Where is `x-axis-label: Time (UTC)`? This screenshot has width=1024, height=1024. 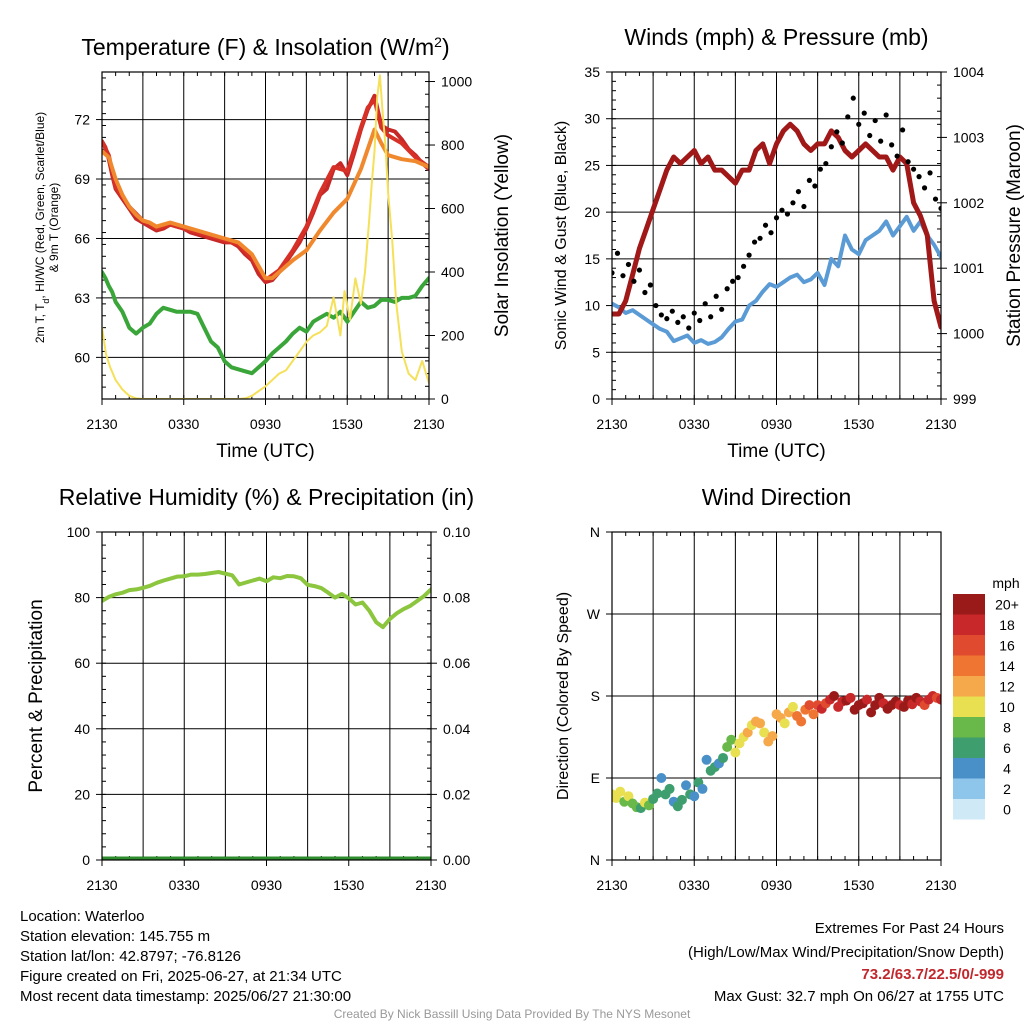
x-axis-label: Time (UTC) is located at coordinates (265, 451).